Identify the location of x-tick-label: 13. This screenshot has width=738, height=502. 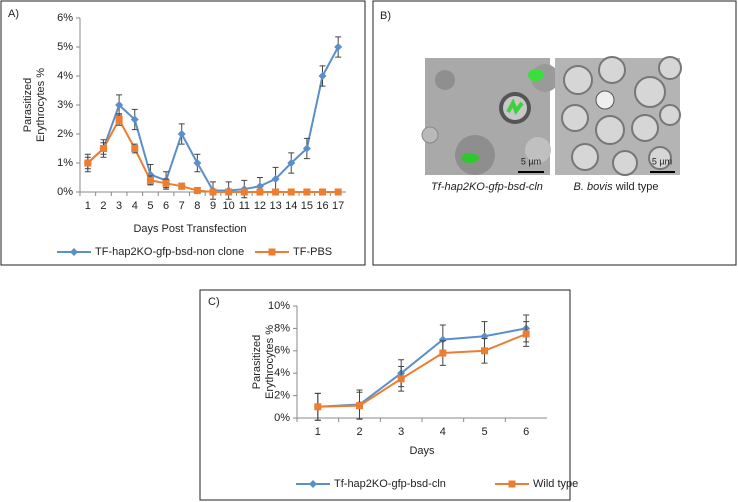
(275, 206).